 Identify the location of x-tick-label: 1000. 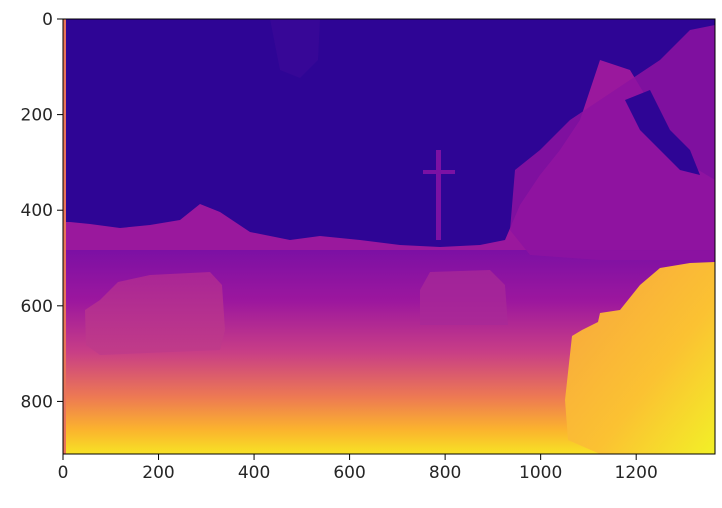
(540, 473).